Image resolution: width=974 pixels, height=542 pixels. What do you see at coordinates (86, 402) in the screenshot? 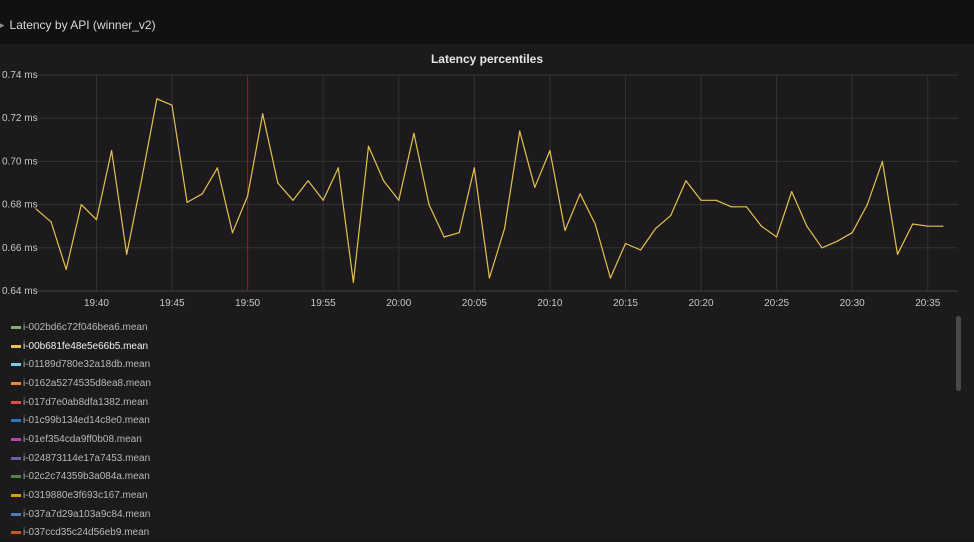
I see `legend-label: i-017d7e0ab8dfa1382.mean` at bounding box center [86, 402].